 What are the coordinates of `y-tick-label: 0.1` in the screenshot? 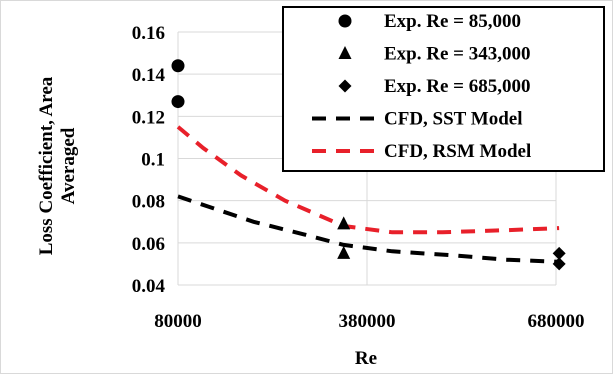 It's located at (153, 160).